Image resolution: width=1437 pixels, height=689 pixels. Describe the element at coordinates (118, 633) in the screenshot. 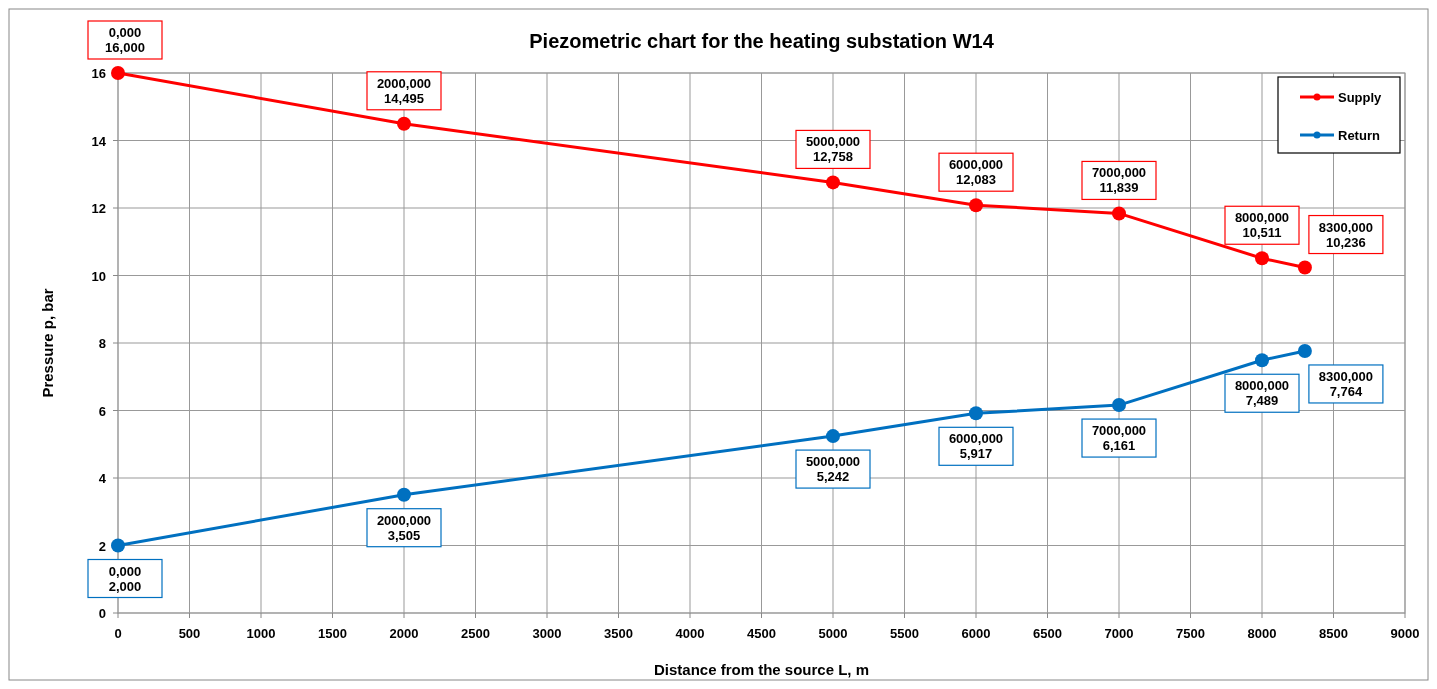

I see `x-tick-label: 0` at that location.